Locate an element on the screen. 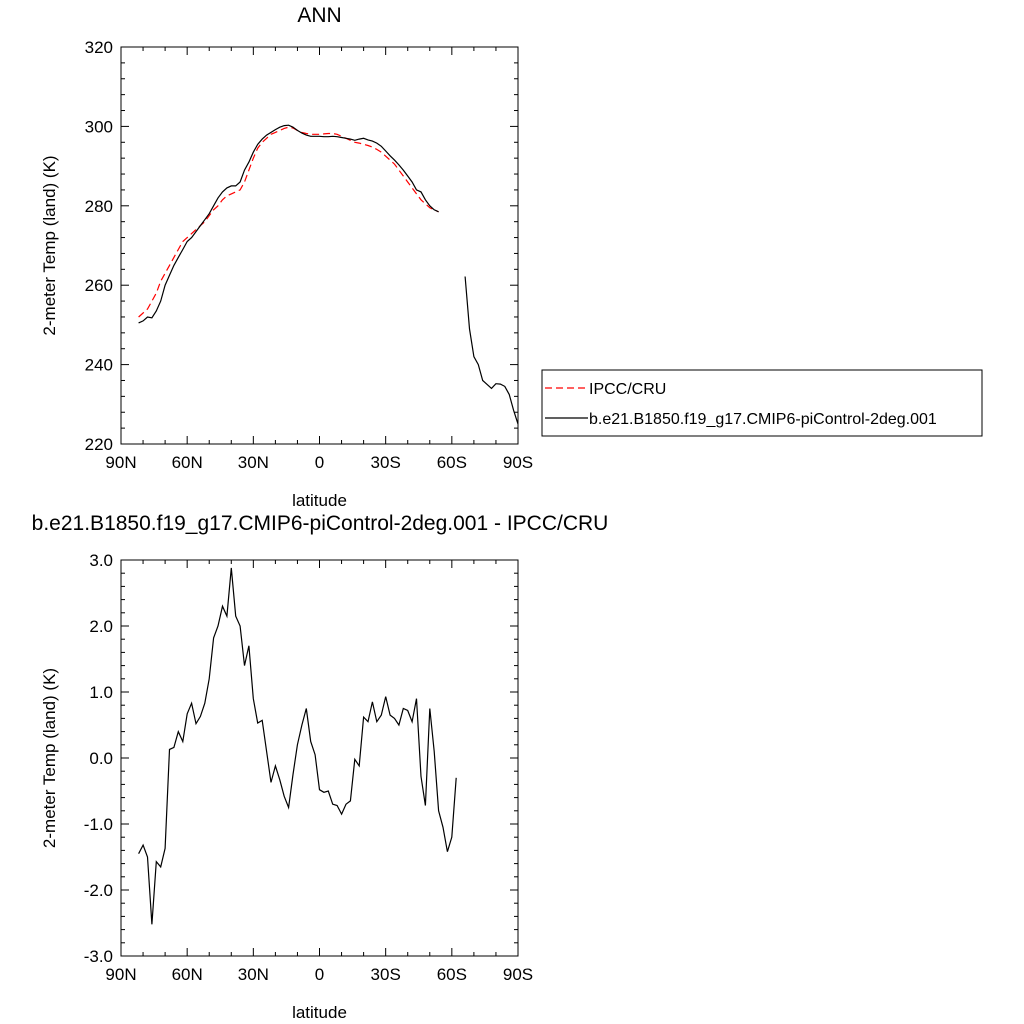 The height and width of the screenshot is (1024, 1024). y-tick-label: 320 is located at coordinates (99, 47).